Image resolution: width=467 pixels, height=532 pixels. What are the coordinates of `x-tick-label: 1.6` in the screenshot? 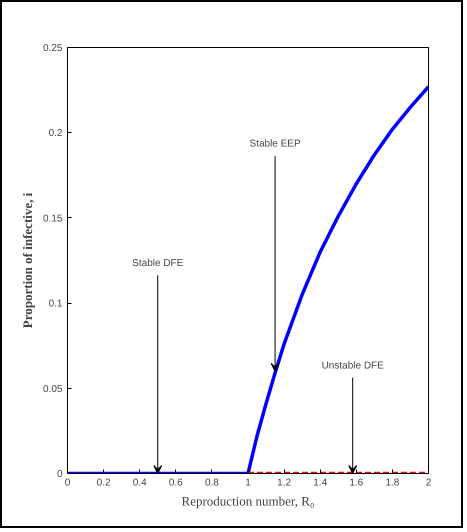 It's located at (356, 483).